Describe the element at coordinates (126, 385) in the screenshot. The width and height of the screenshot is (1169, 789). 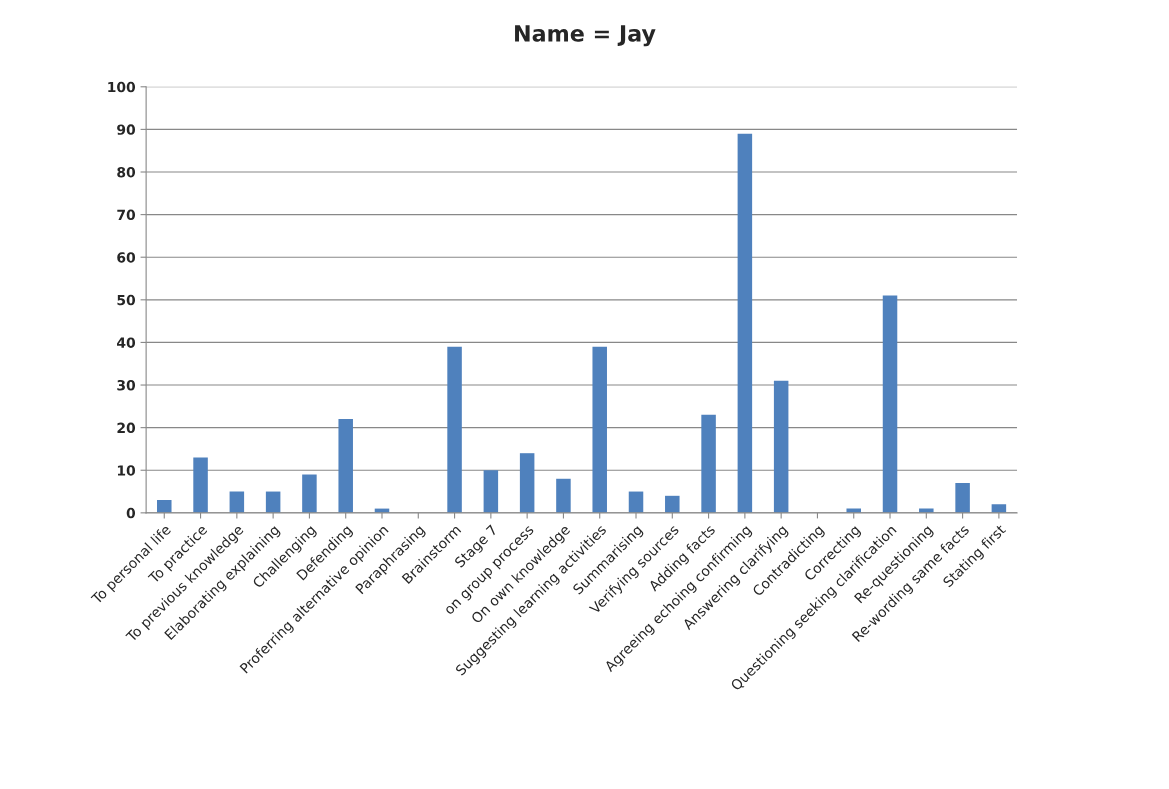
I see `y-tick-label: 30` at that location.